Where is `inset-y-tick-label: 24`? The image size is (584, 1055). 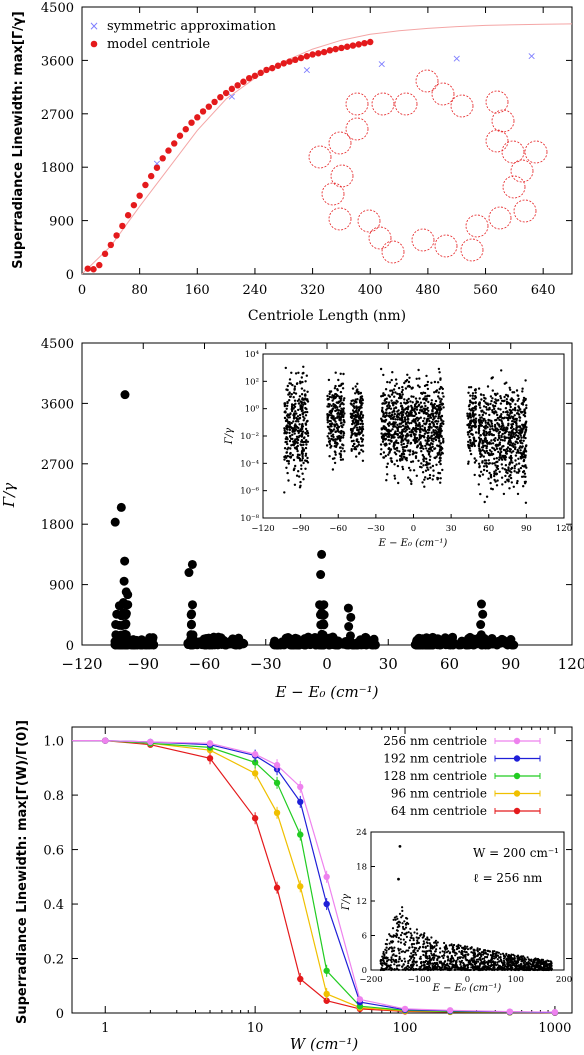
inset-y-tick-label: 24 is located at coordinates (361, 833).